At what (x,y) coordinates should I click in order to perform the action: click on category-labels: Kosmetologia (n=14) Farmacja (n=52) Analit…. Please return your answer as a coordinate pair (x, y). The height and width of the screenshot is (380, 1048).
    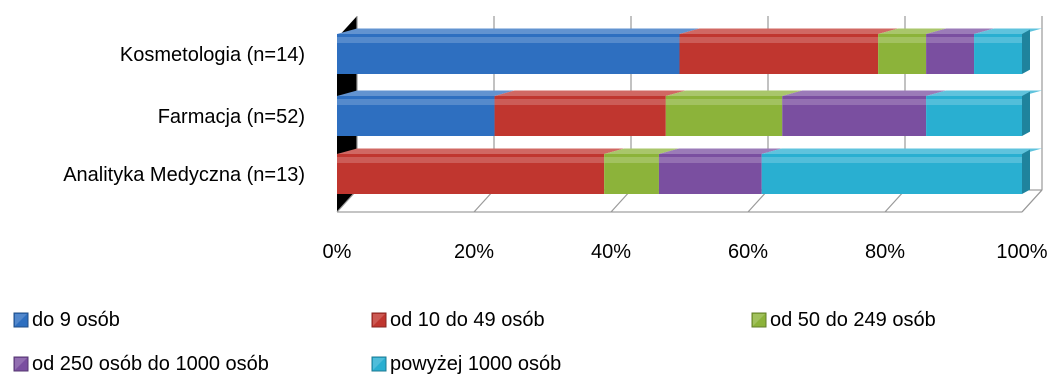
    Looking at the image, I should click on (184, 115).